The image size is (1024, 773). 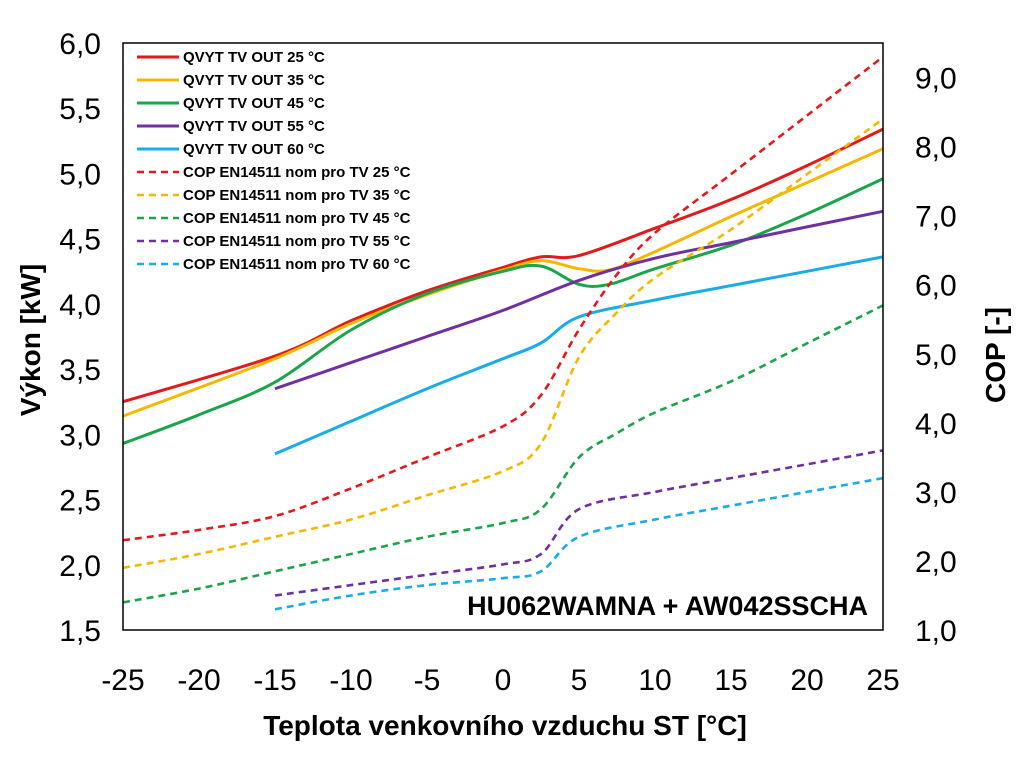 What do you see at coordinates (936, 79) in the screenshot?
I see `y2-tick-label: 9,0` at bounding box center [936, 79].